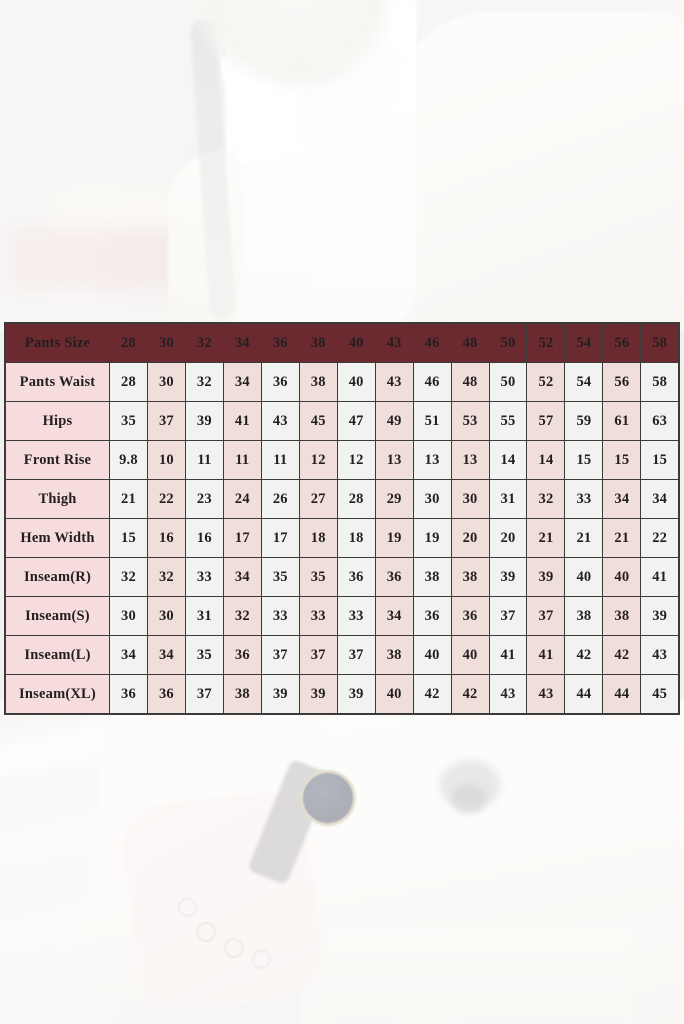 This screenshot has height=1024, width=684. I want to click on header-cell-size-52: 52, so click(546, 342).